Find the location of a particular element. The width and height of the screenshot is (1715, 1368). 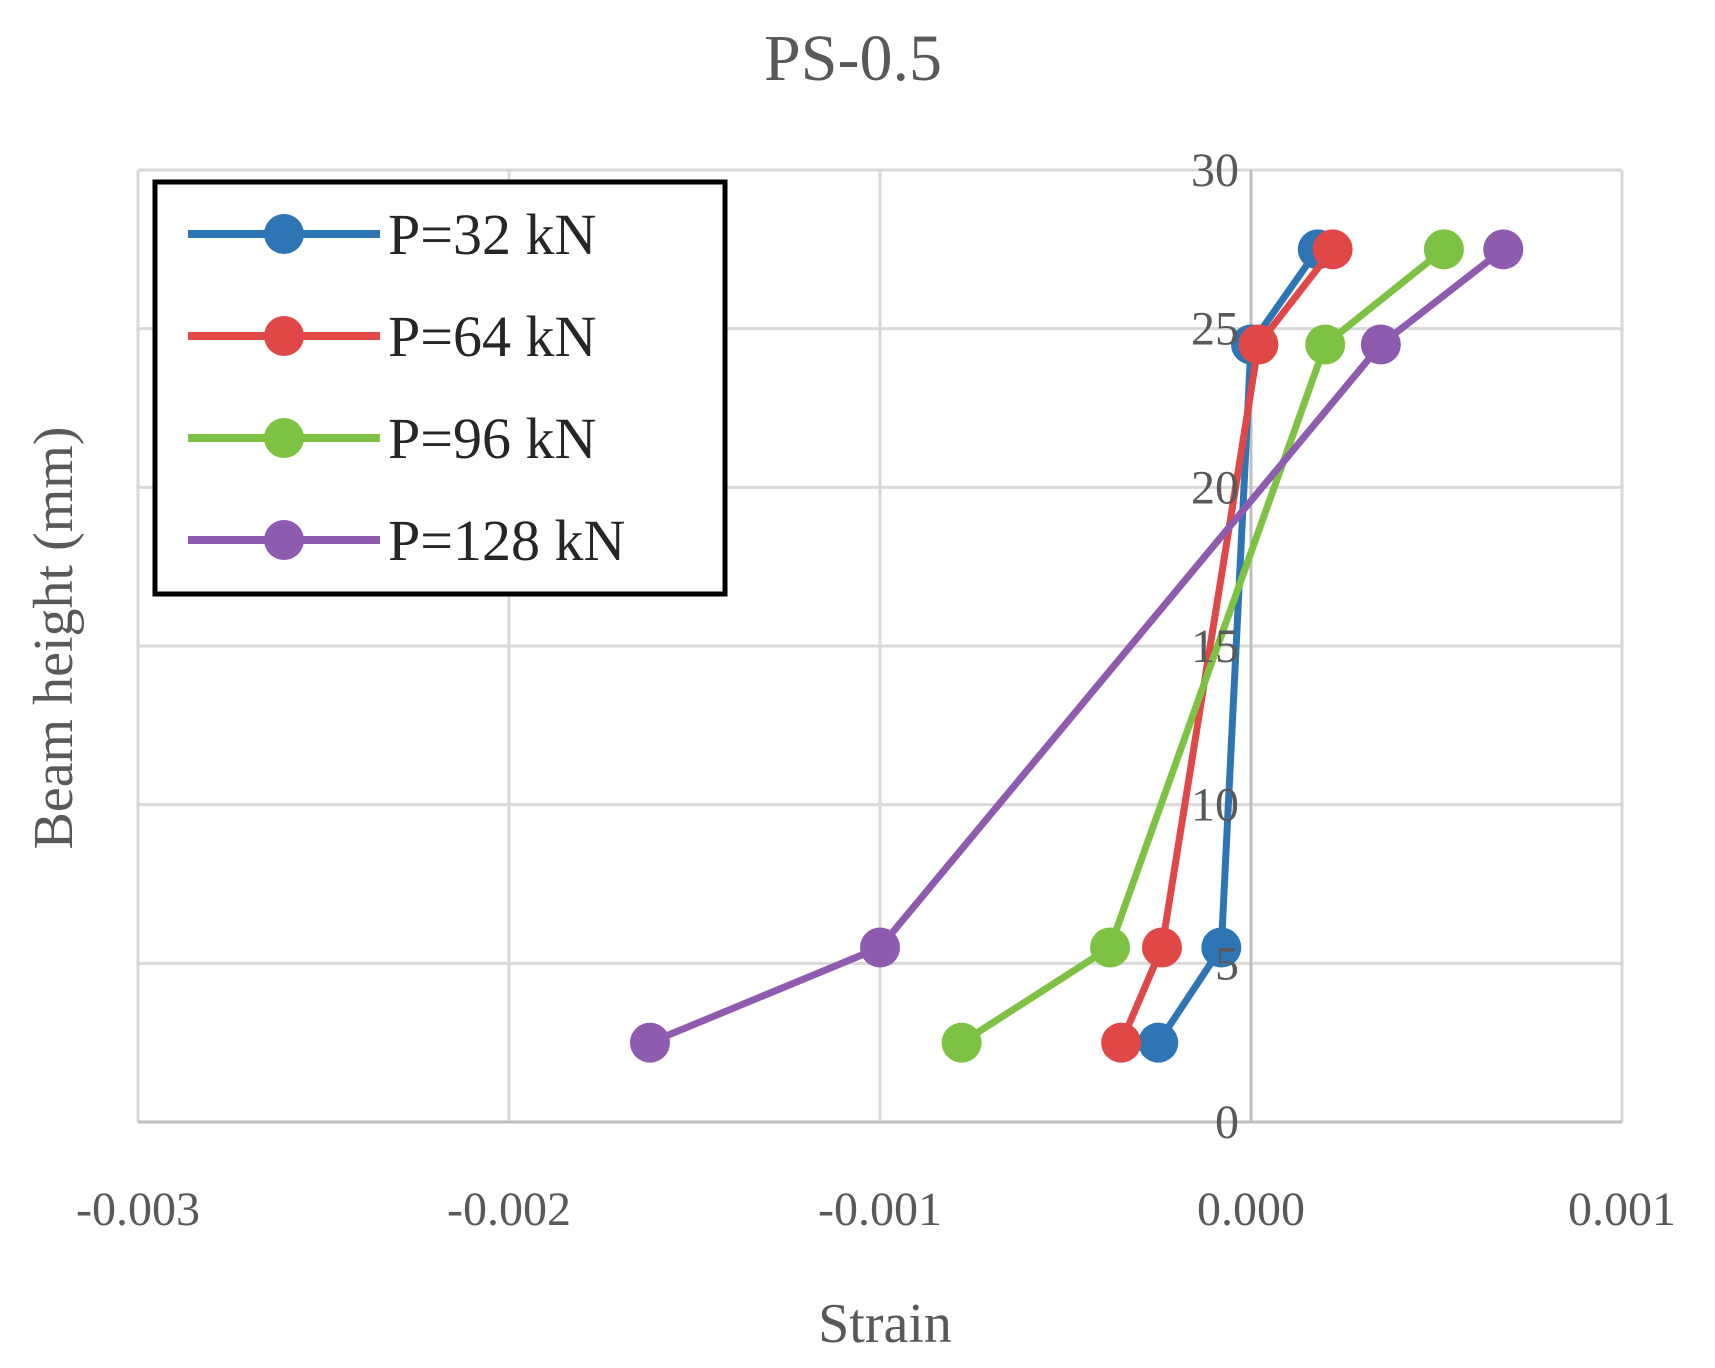

legend-box is located at coordinates (440, 388).